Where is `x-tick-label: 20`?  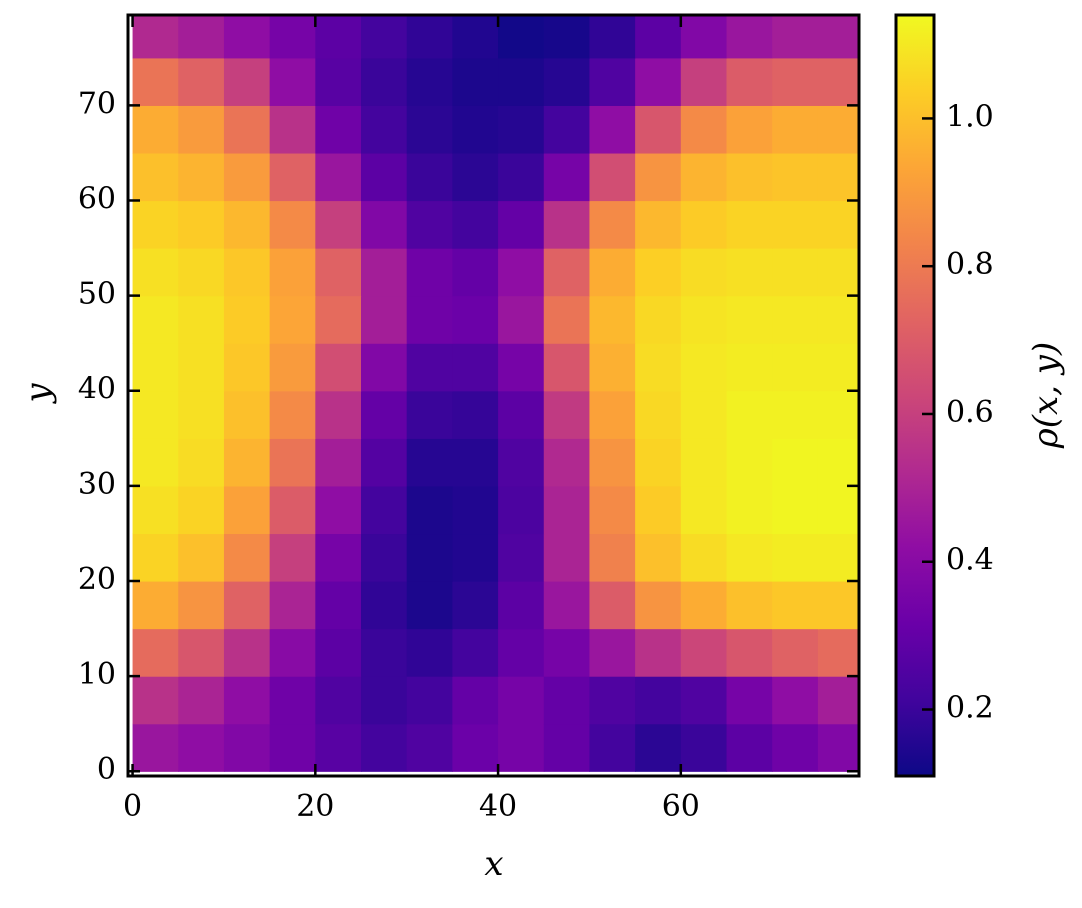
x-tick-label: 20 is located at coordinates (315, 806).